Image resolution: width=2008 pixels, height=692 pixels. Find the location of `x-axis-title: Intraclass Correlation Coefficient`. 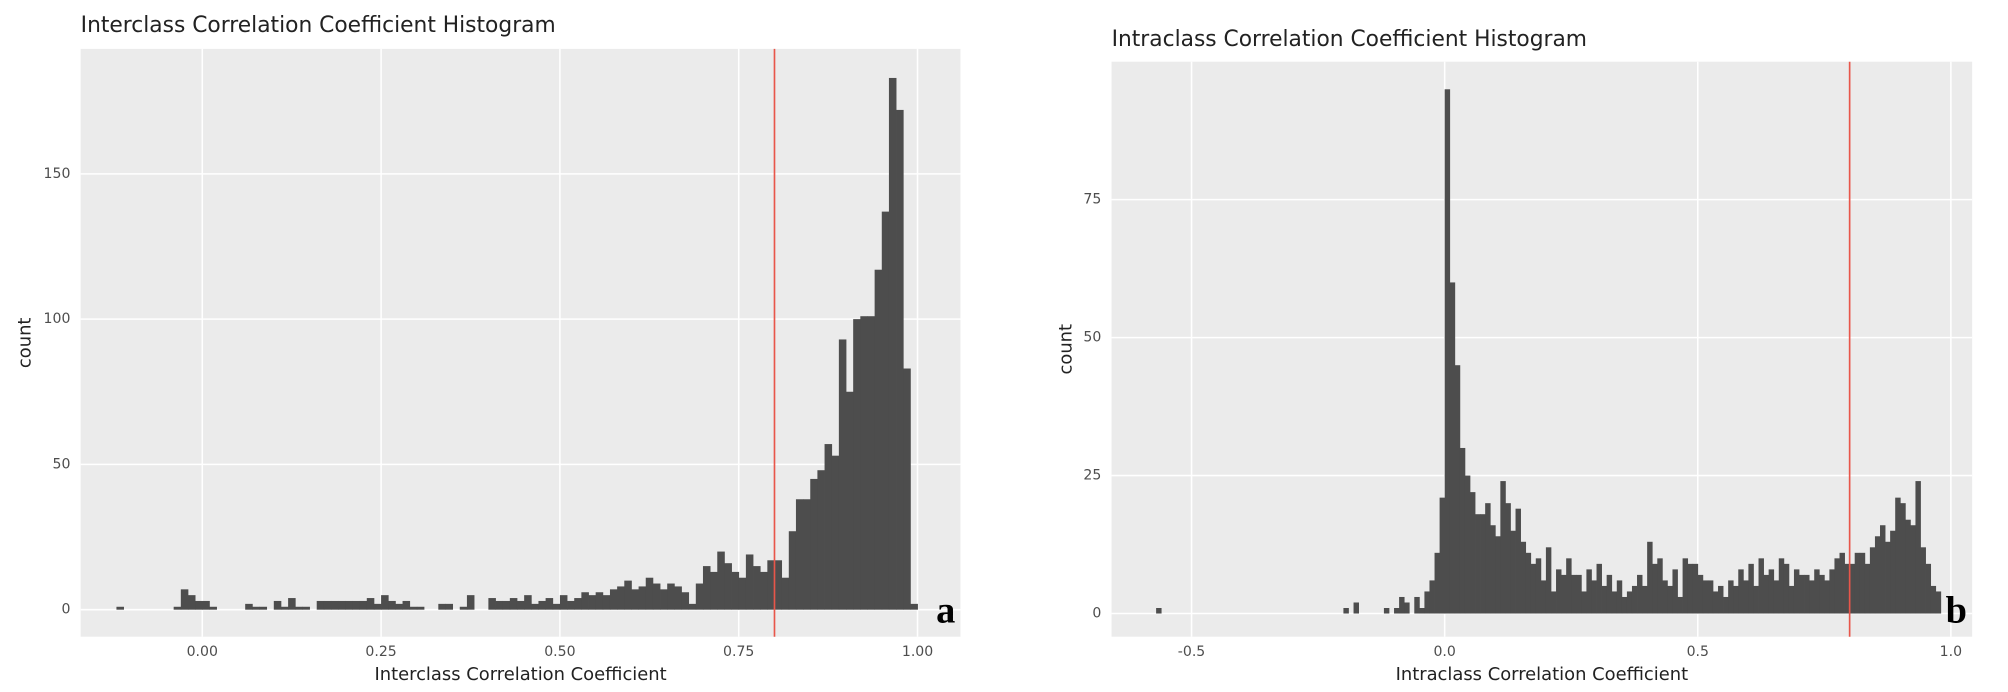

x-axis-title: Intraclass Correlation Coefficient is located at coordinates (1542, 674).